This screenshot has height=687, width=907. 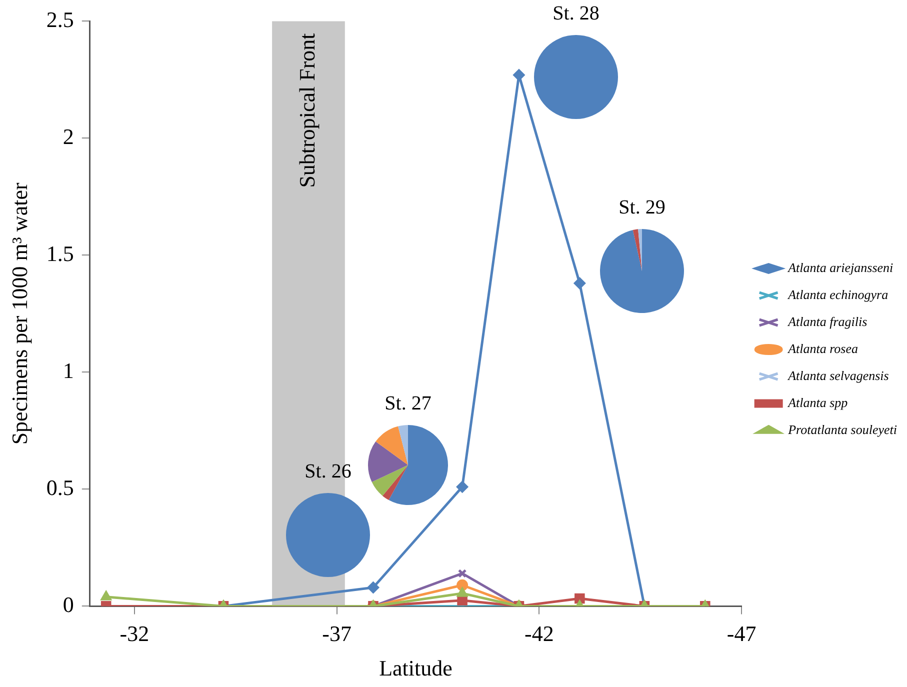 I want to click on y-axis-title: Specimens per 1000 m³ water, so click(x=19, y=313).